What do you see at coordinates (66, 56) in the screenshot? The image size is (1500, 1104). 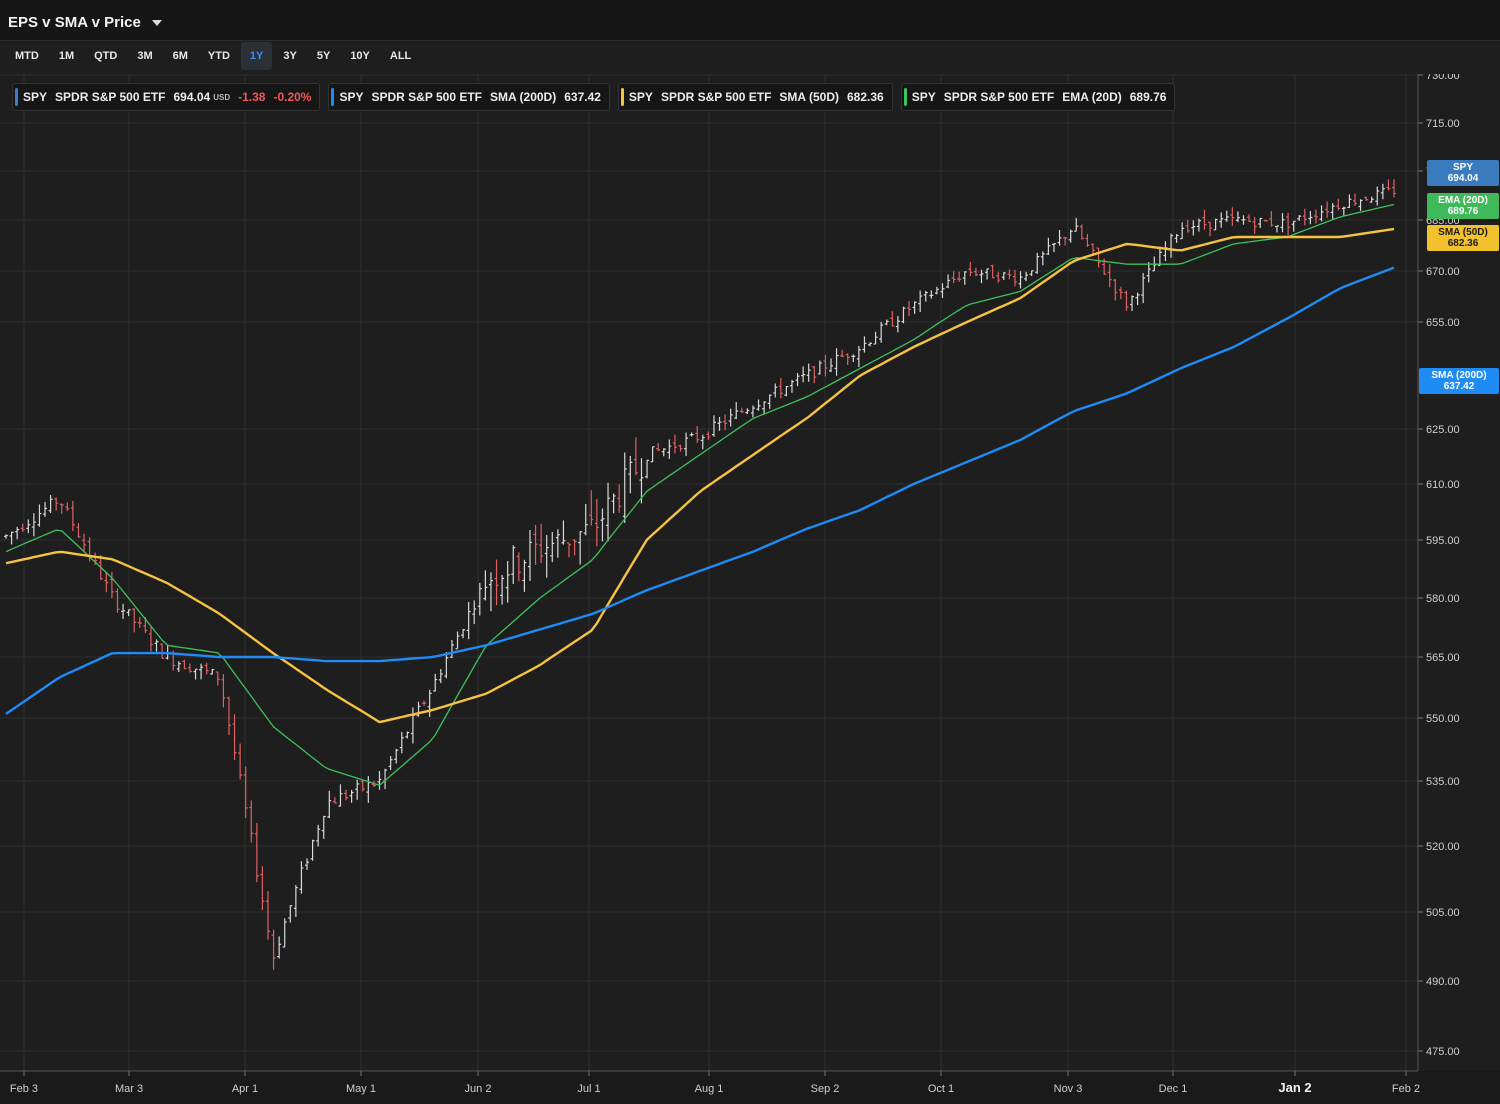 I see `range-button-1m: 1M` at bounding box center [66, 56].